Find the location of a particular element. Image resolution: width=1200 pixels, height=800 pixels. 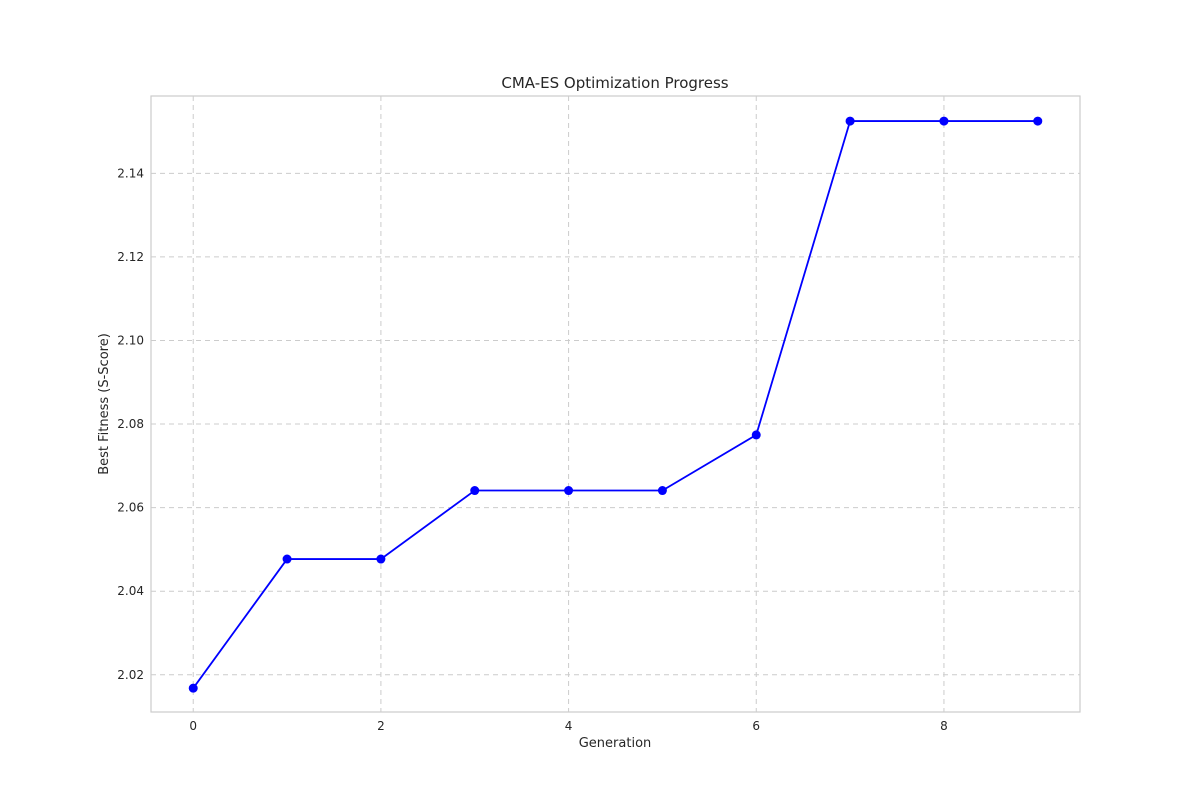

y-tick-label: 2.08 is located at coordinates (130, 424).